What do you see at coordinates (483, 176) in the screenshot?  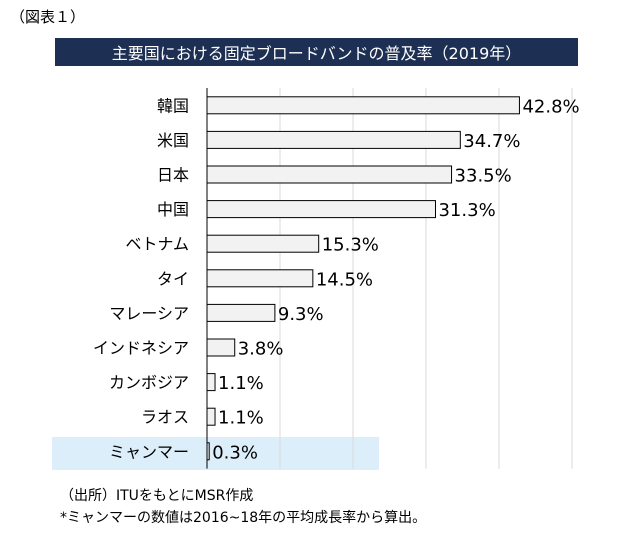 I see `value-label: 33.5%` at bounding box center [483, 176].